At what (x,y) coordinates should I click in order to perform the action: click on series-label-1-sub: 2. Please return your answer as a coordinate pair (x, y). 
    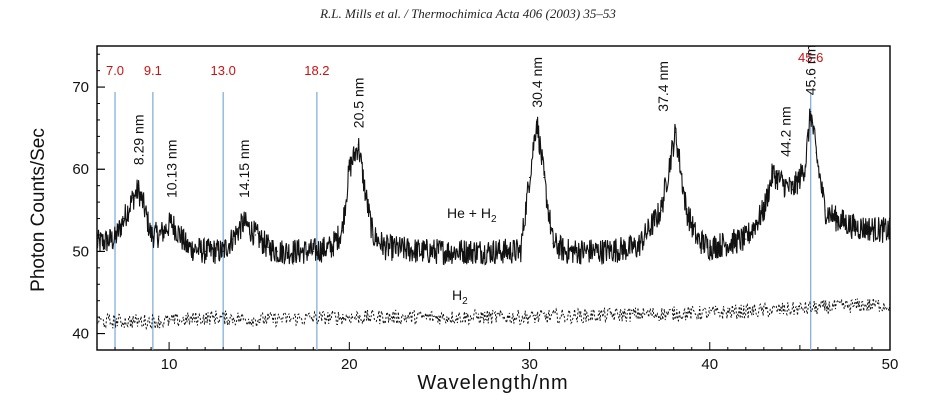
    Looking at the image, I should click on (465, 301).